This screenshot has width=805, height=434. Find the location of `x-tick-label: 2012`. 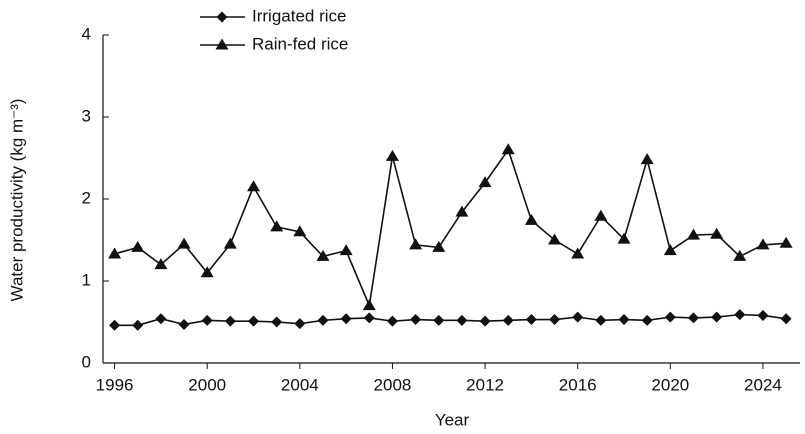

x-tick-label: 2012 is located at coordinates (485, 384).